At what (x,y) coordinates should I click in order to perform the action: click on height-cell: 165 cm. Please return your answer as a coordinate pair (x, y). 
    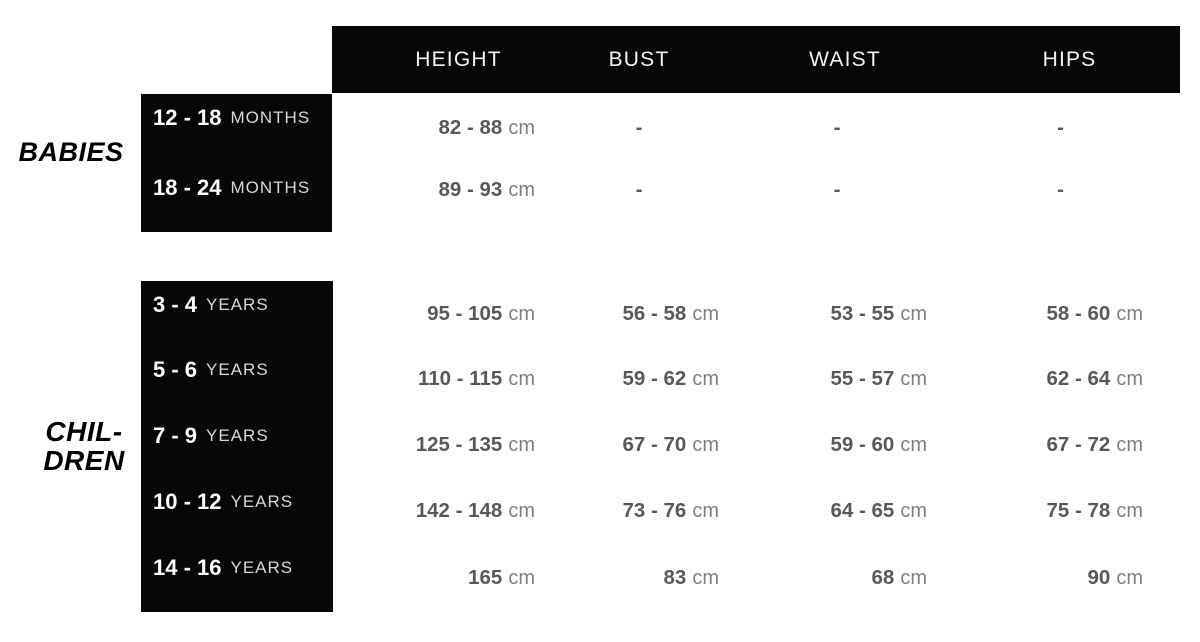
    Looking at the image, I should click on (438, 579).